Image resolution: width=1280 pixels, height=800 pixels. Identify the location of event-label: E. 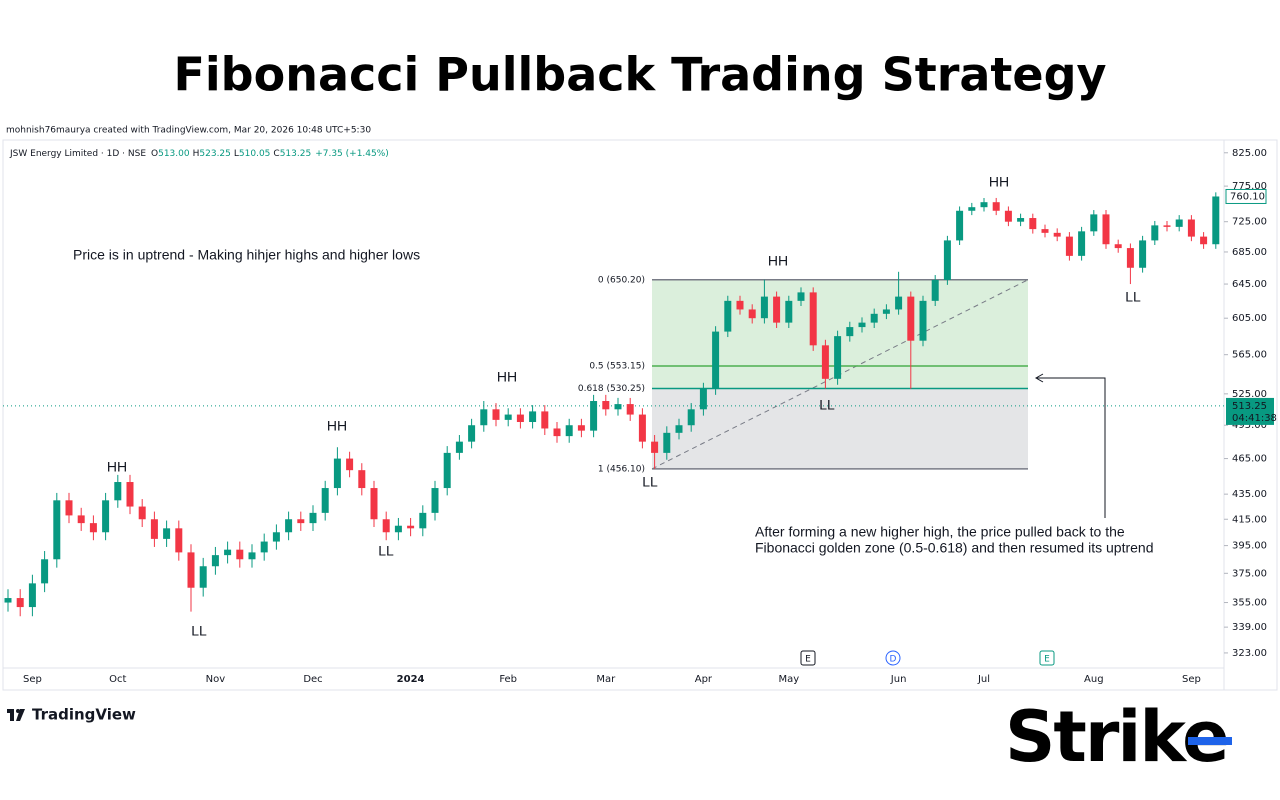
(808, 660).